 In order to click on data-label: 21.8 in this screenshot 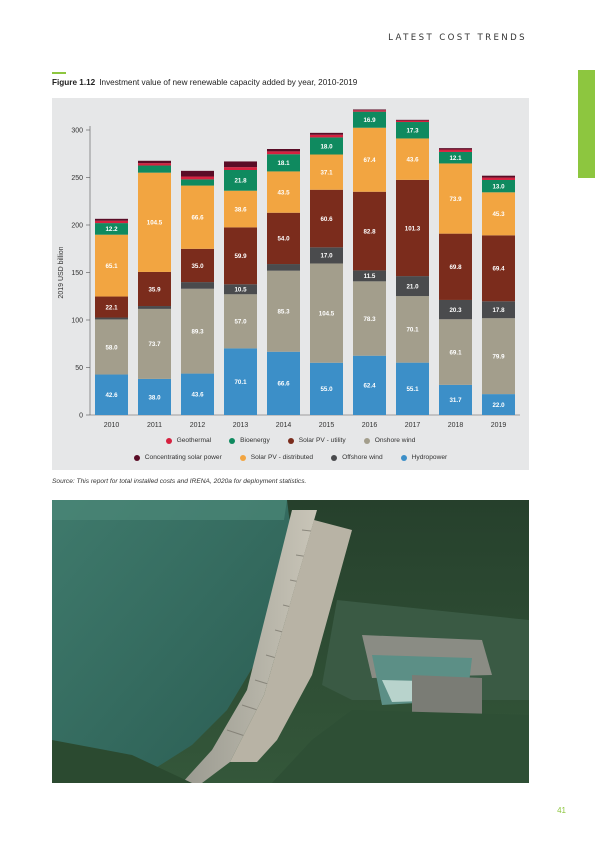, I will do `click(240, 181)`.